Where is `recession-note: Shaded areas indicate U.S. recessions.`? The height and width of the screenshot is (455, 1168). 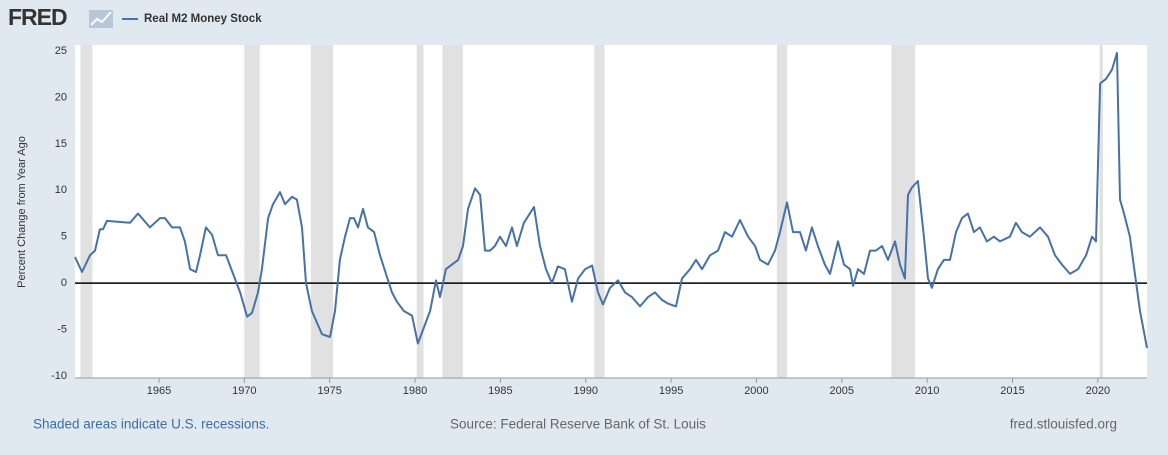
recession-note: Shaded areas indicate U.S. recessions. is located at coordinates (151, 424).